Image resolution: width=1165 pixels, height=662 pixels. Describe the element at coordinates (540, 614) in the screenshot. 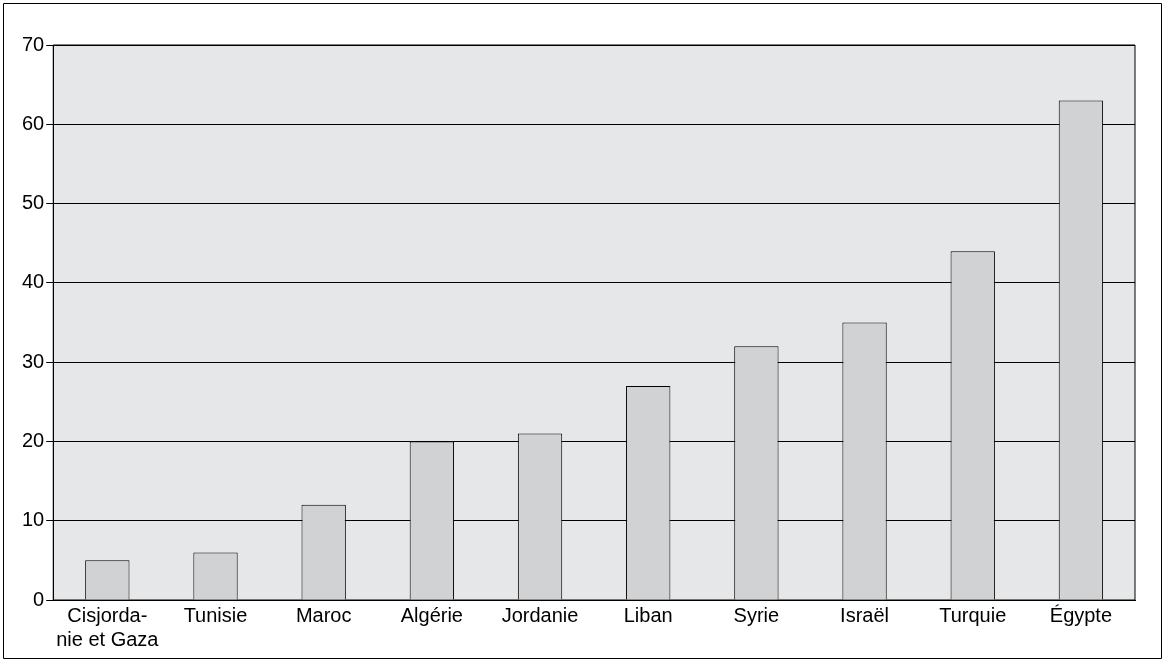

I see `x-tick-label: Jordanie` at that location.